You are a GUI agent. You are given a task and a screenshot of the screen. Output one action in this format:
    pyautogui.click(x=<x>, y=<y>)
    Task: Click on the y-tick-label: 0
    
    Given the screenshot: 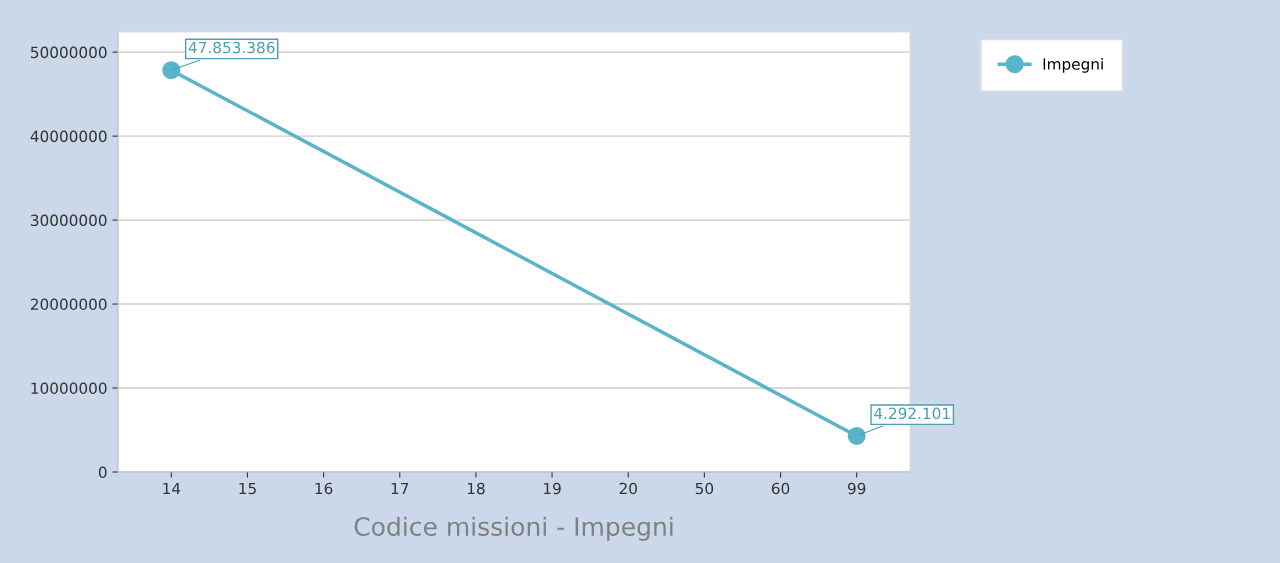 What is the action you would take?
    pyautogui.click(x=102, y=472)
    